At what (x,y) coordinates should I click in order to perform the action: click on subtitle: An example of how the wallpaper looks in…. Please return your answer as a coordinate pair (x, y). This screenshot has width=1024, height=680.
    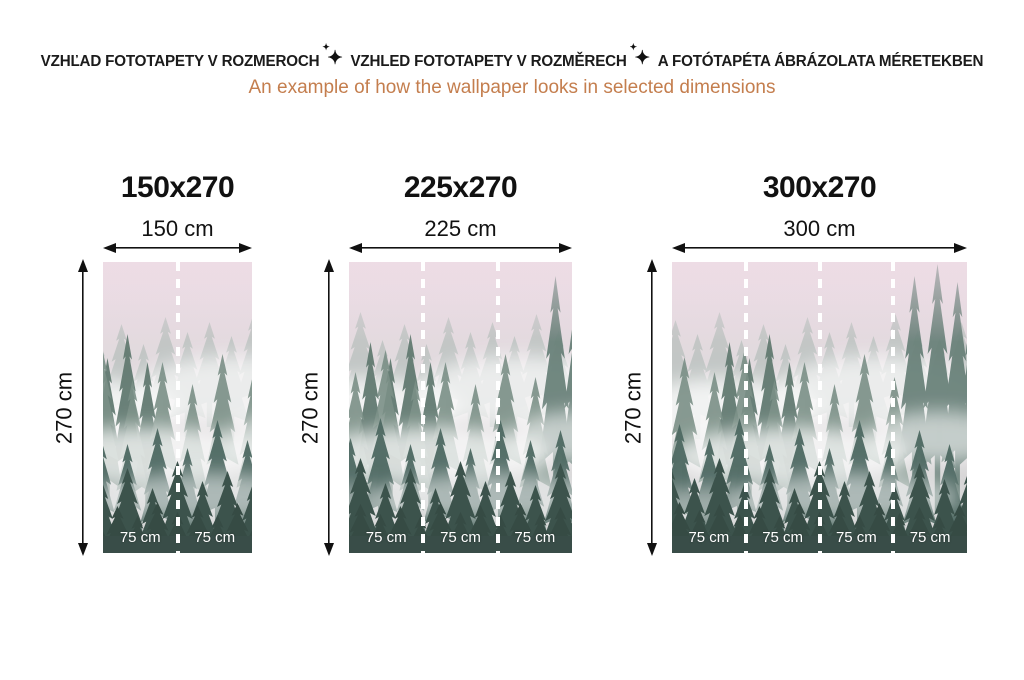
    Looking at the image, I should click on (512, 87).